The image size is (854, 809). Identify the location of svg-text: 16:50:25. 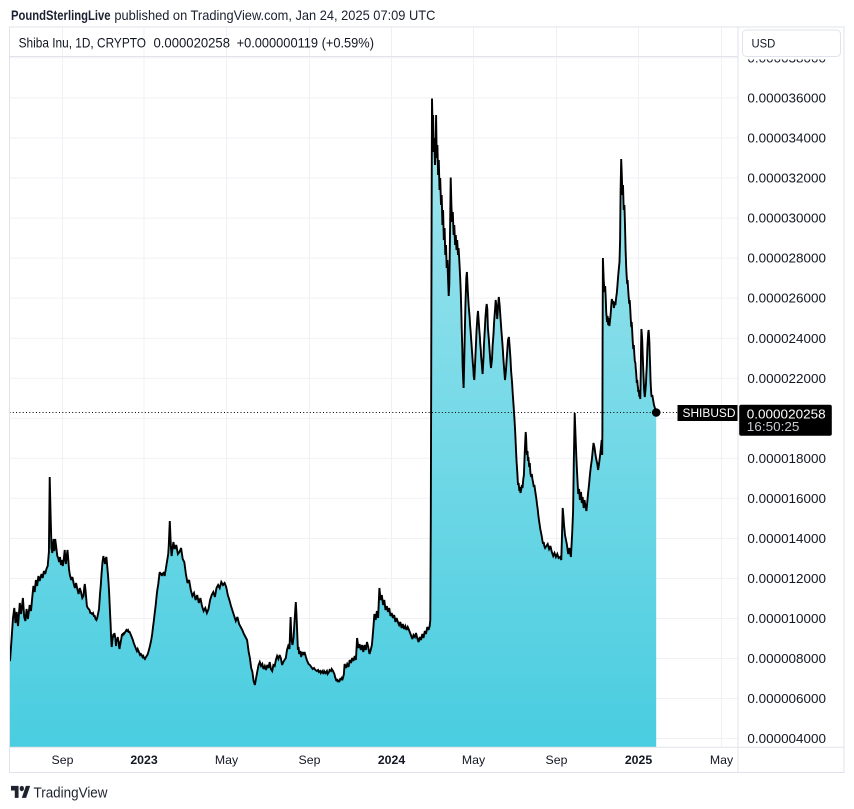
(773, 427).